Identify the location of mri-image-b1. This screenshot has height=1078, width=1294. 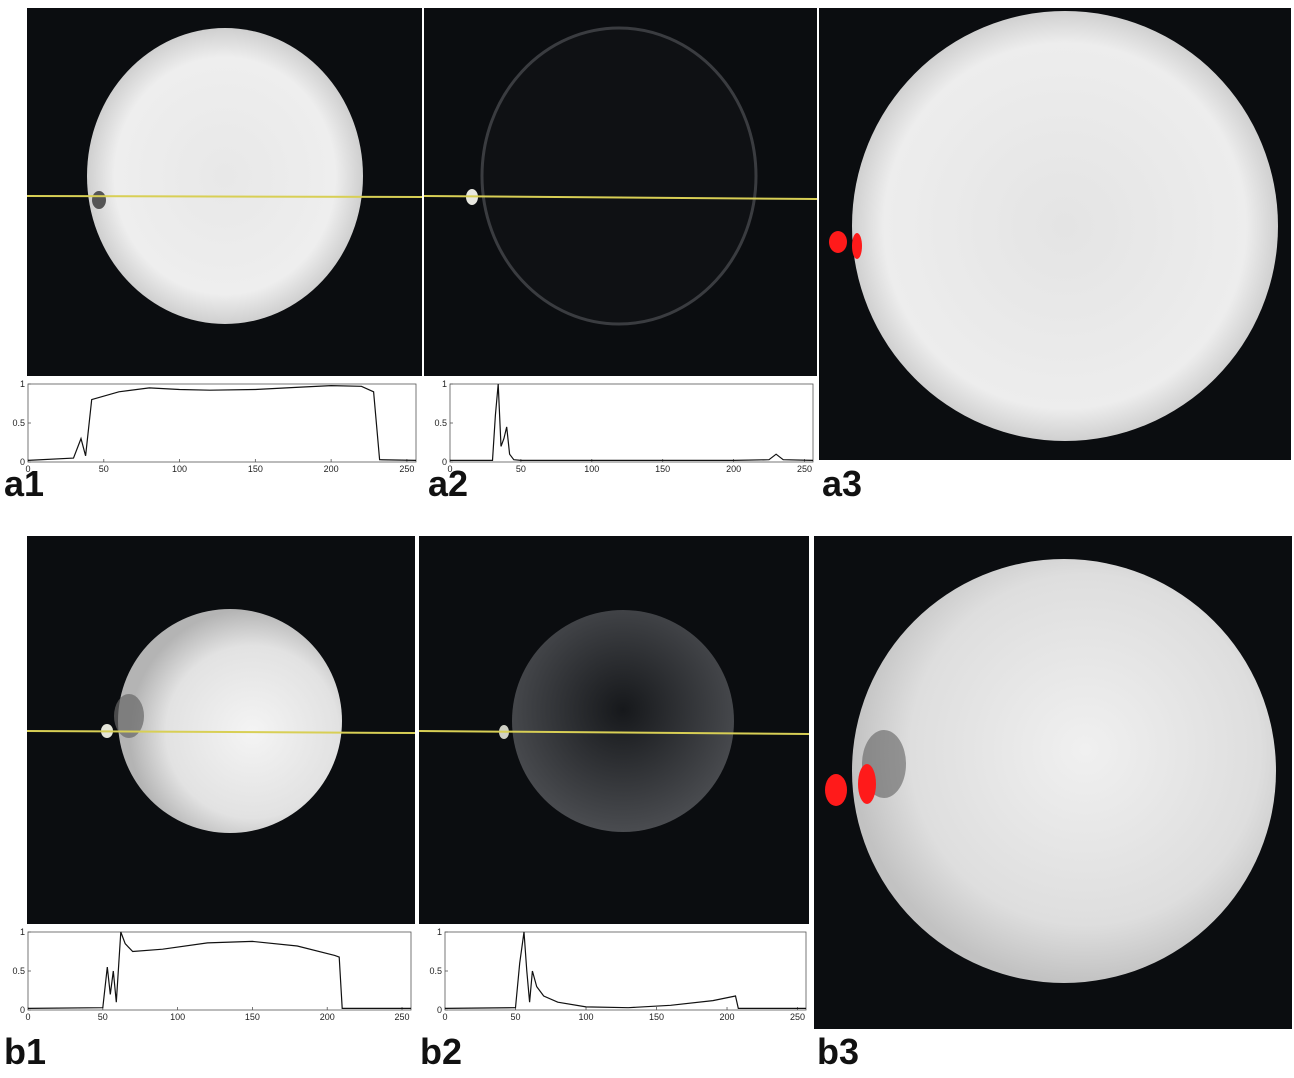
(221, 721).